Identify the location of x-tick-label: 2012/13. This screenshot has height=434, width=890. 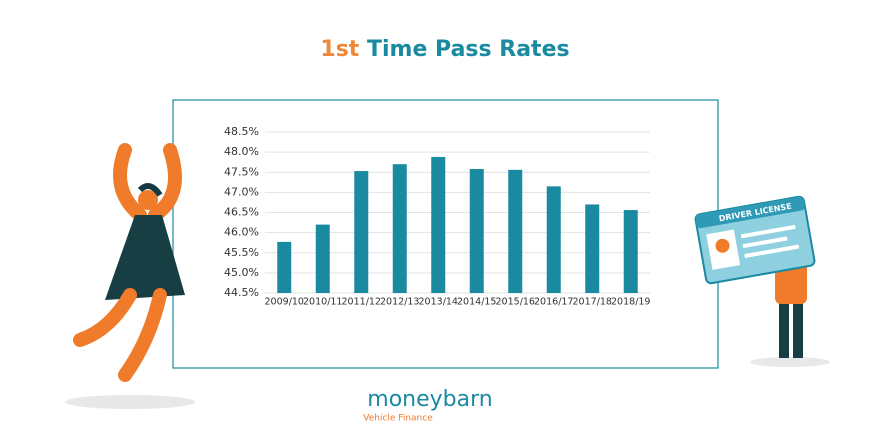
(399, 302).